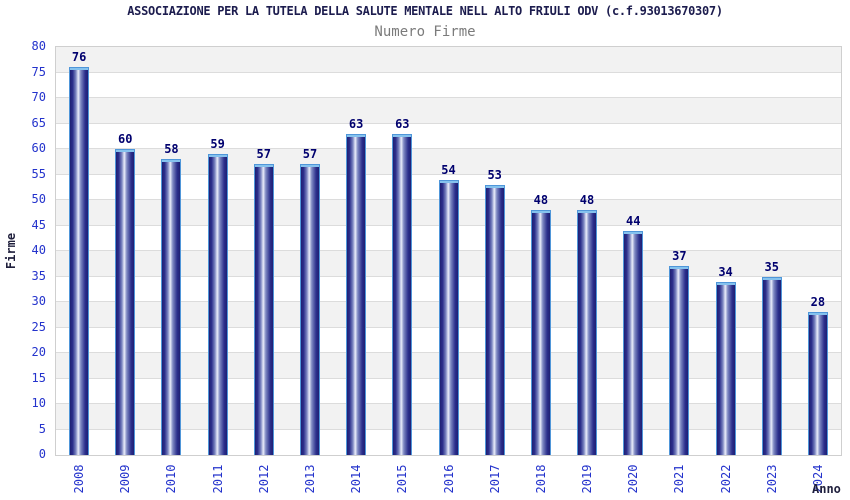 Image resolution: width=850 pixels, height=500 pixels. Describe the element at coordinates (310, 154) in the screenshot. I see `bar-value-label-2013: 57` at that location.